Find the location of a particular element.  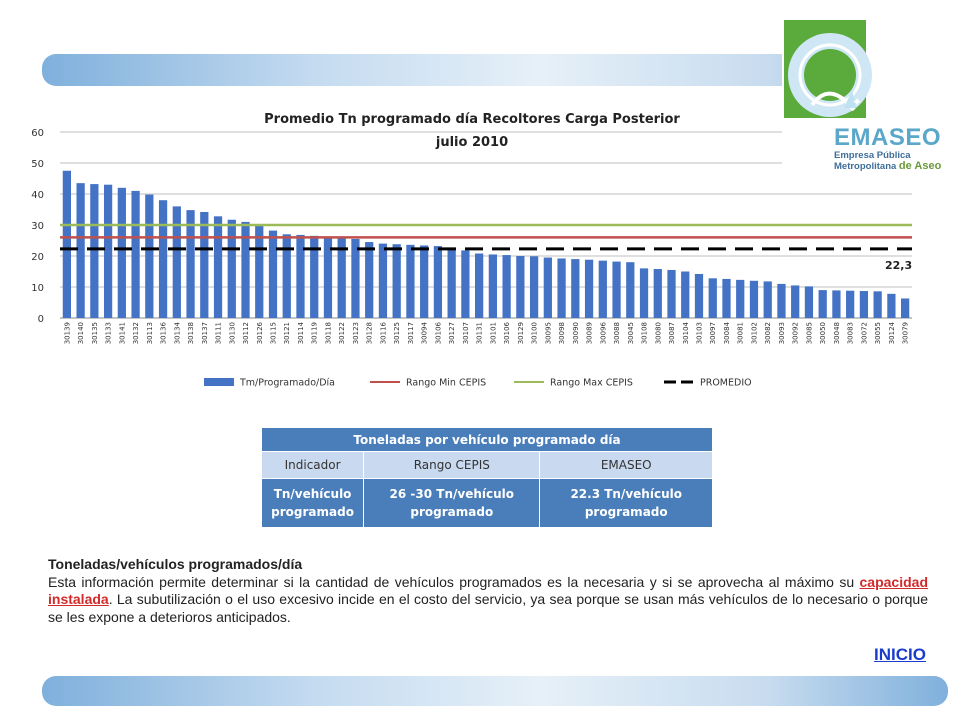

table-header-rango: Rango CEPIS is located at coordinates (452, 465).